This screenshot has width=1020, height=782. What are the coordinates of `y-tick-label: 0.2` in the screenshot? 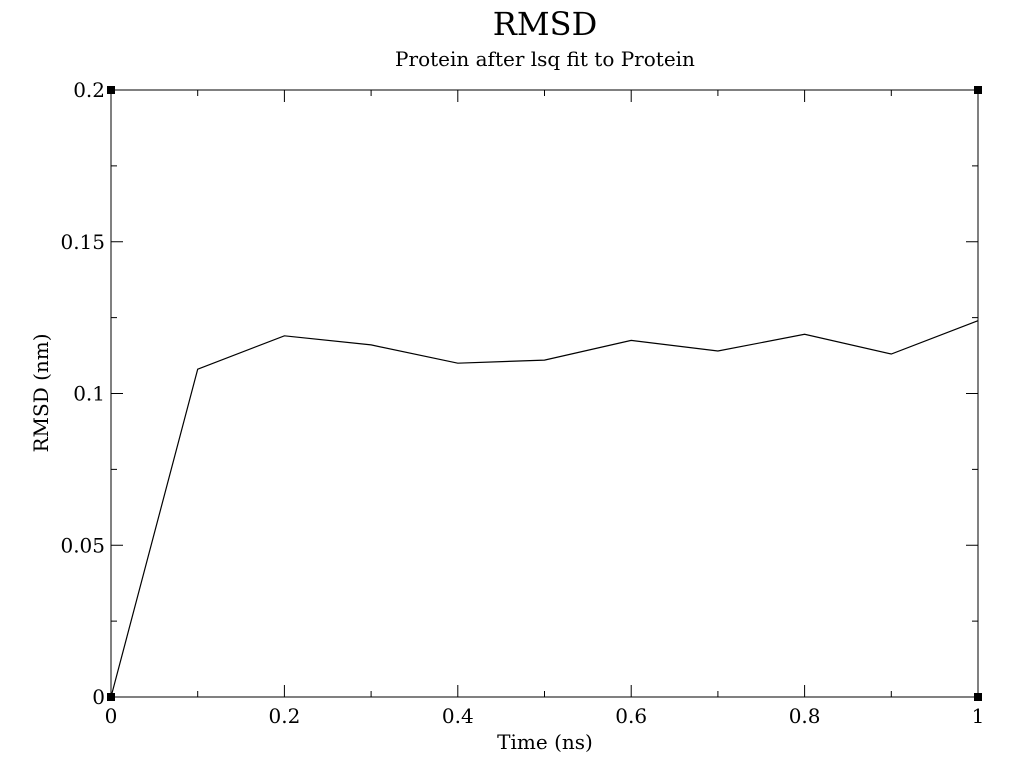 It's located at (89, 90).